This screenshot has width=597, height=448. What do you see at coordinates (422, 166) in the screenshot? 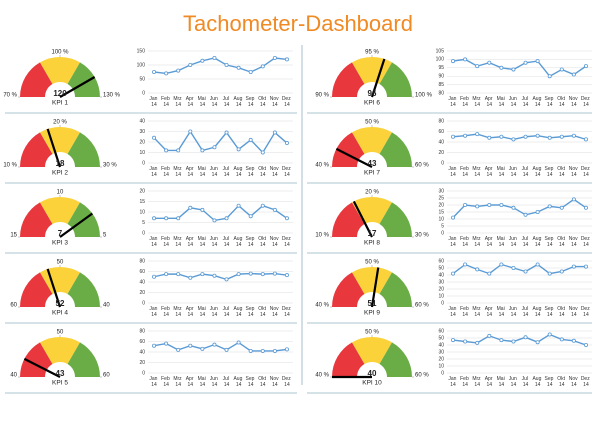
I see `gauge-tick-label: 60 %` at bounding box center [422, 166].